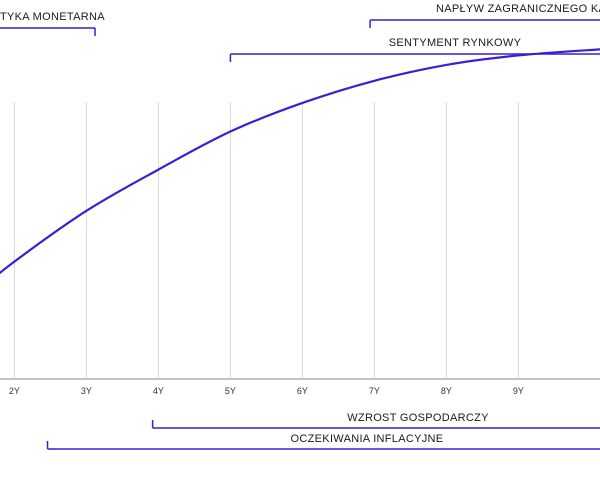 This screenshot has width=600, height=480. I want to click on annotation-label: NAPŁYW ZAGRANICZNEGO KAPITA, so click(518, 9).